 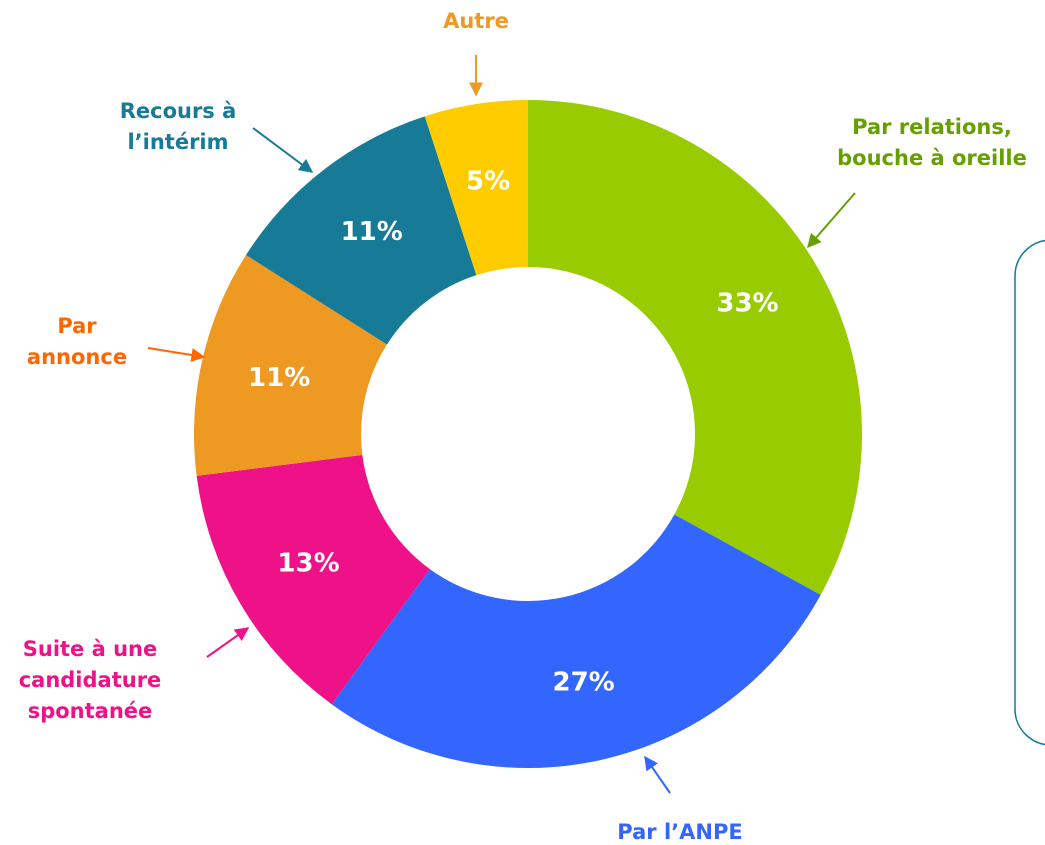 I want to click on category-label-line: Recours à, so click(x=178, y=111).